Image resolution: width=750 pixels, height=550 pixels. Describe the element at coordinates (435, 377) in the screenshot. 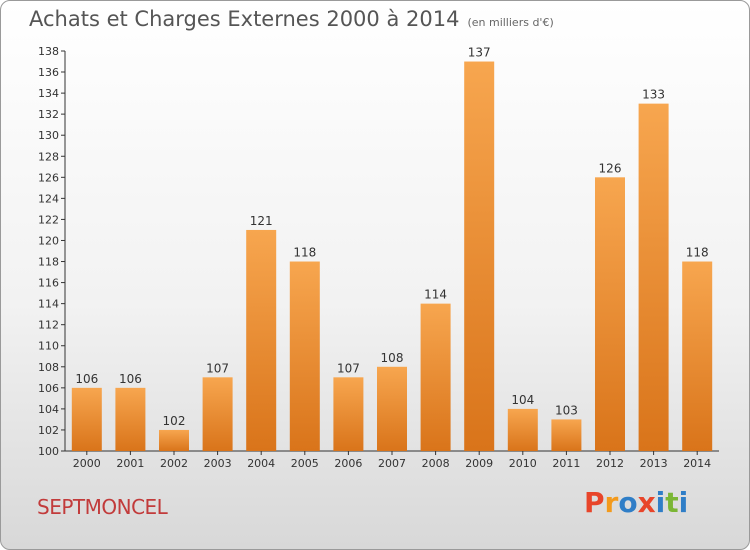

I see `bar-2008` at that location.